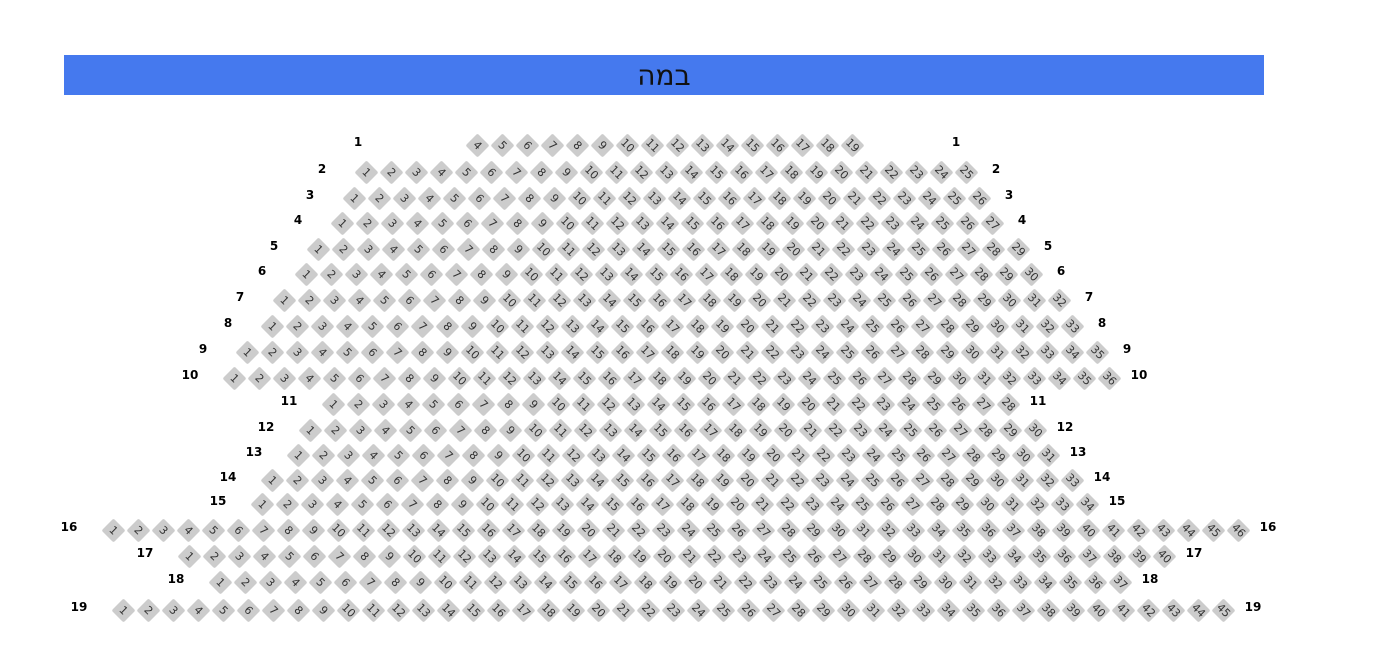 This screenshot has height=660, width=1380. I want to click on seat: 33, so click(913, 530).